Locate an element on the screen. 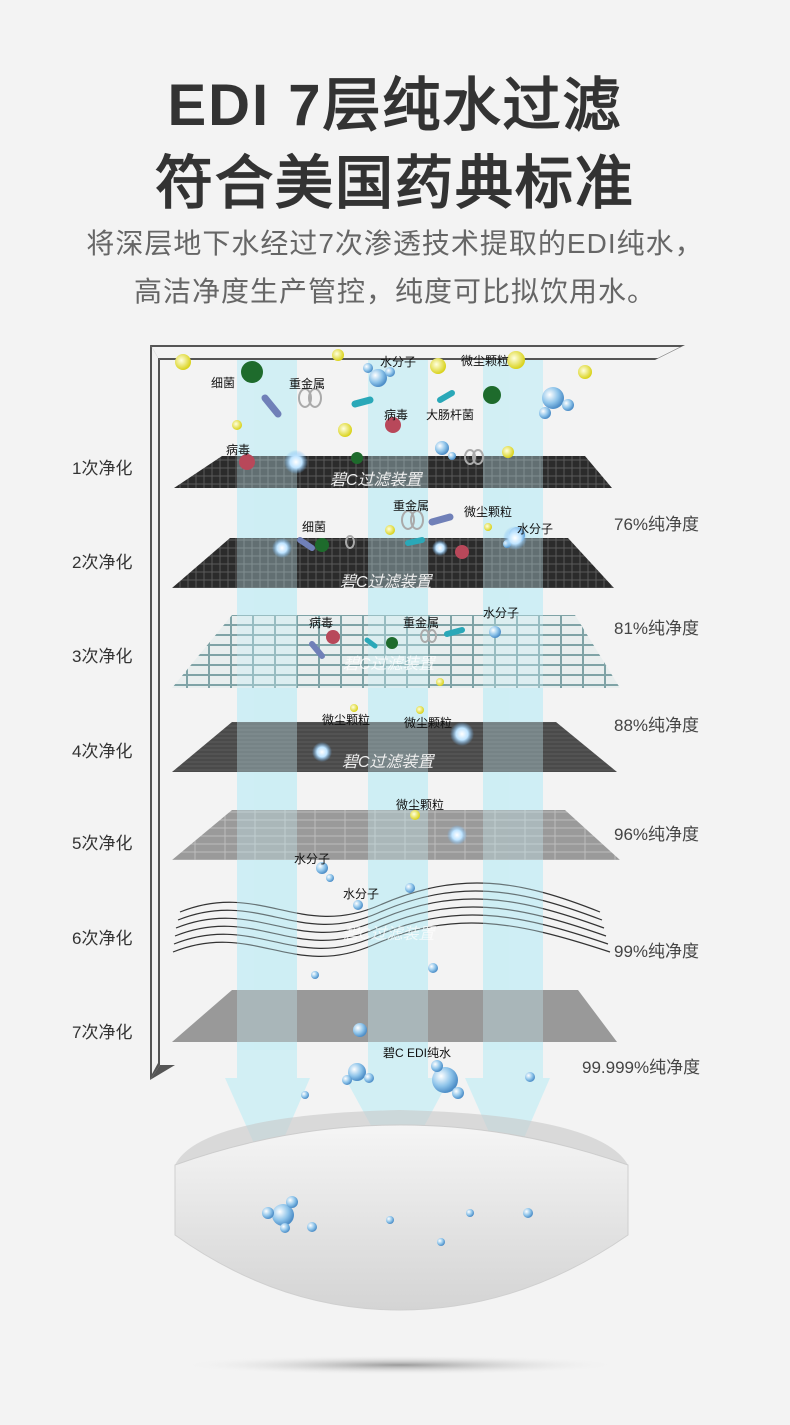 The height and width of the screenshot is (1425, 790). stage-label-7: 7次净化 is located at coordinates (102, 1032).